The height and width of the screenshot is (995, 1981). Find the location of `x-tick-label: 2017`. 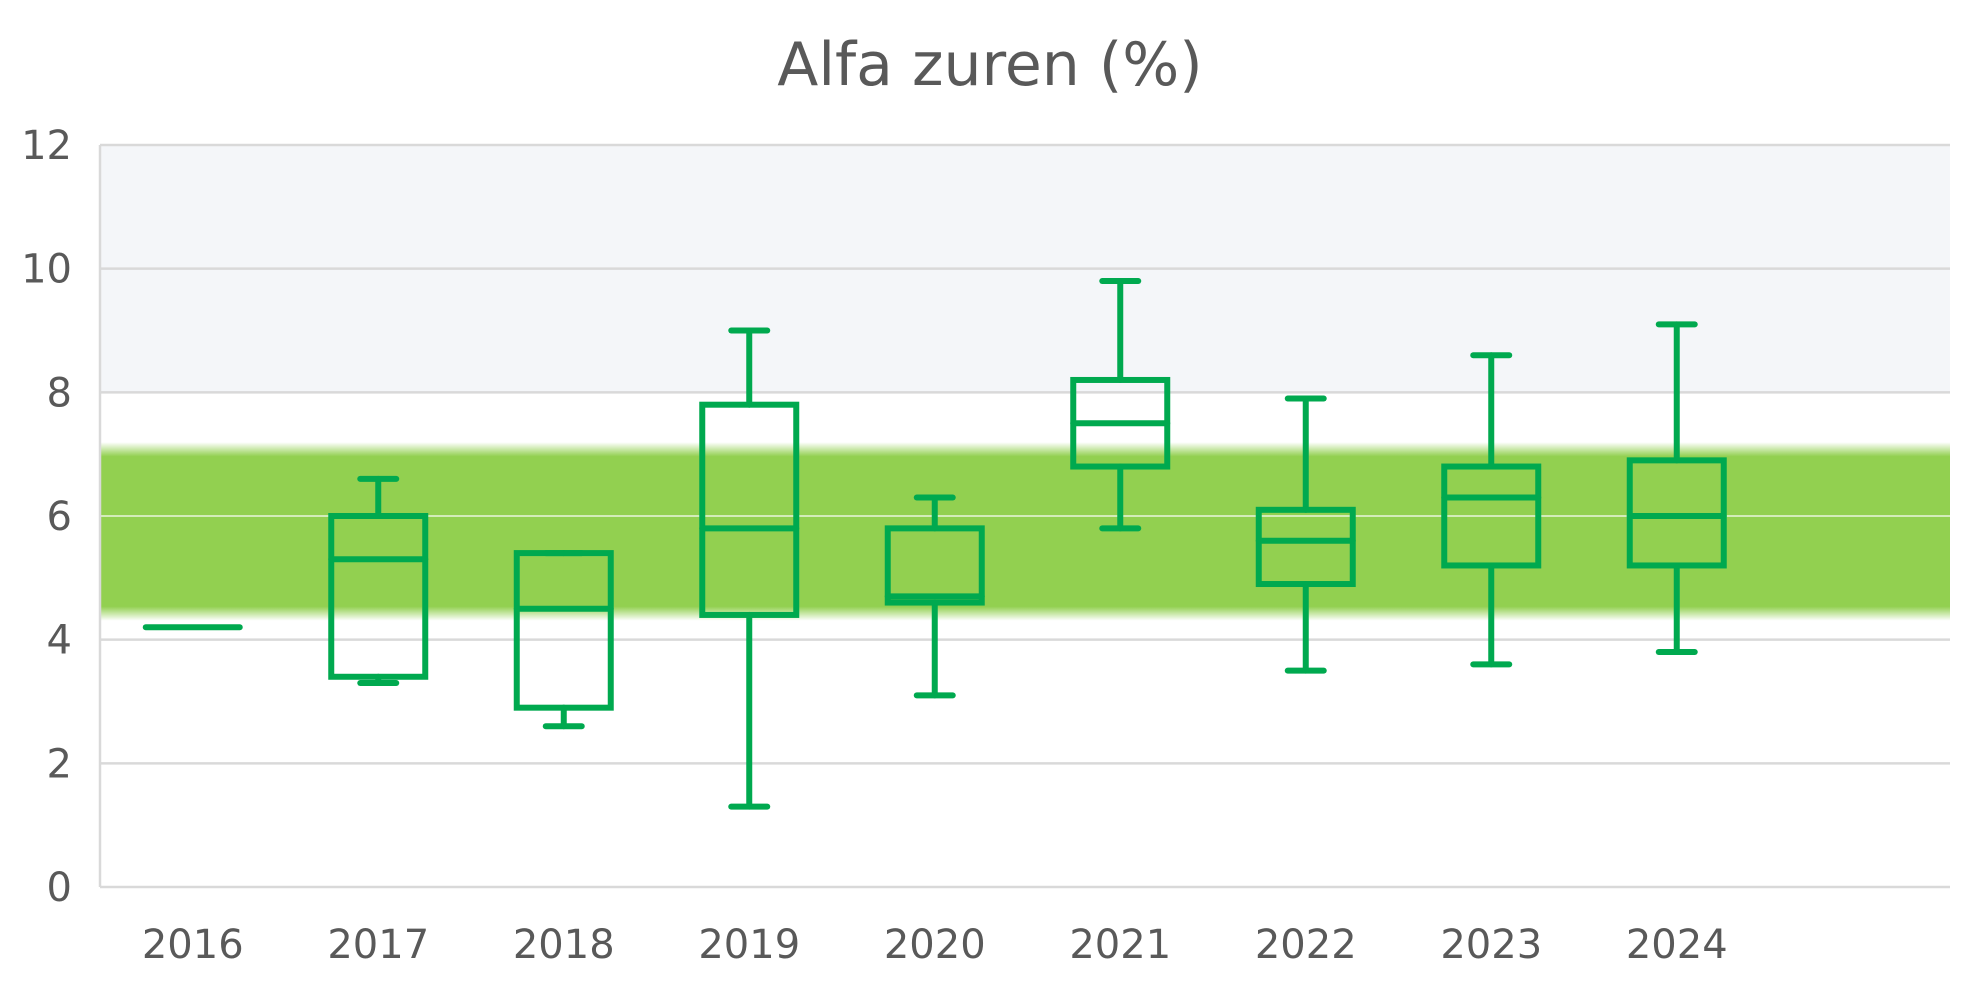

x-tick-label: 2017 is located at coordinates (378, 945).